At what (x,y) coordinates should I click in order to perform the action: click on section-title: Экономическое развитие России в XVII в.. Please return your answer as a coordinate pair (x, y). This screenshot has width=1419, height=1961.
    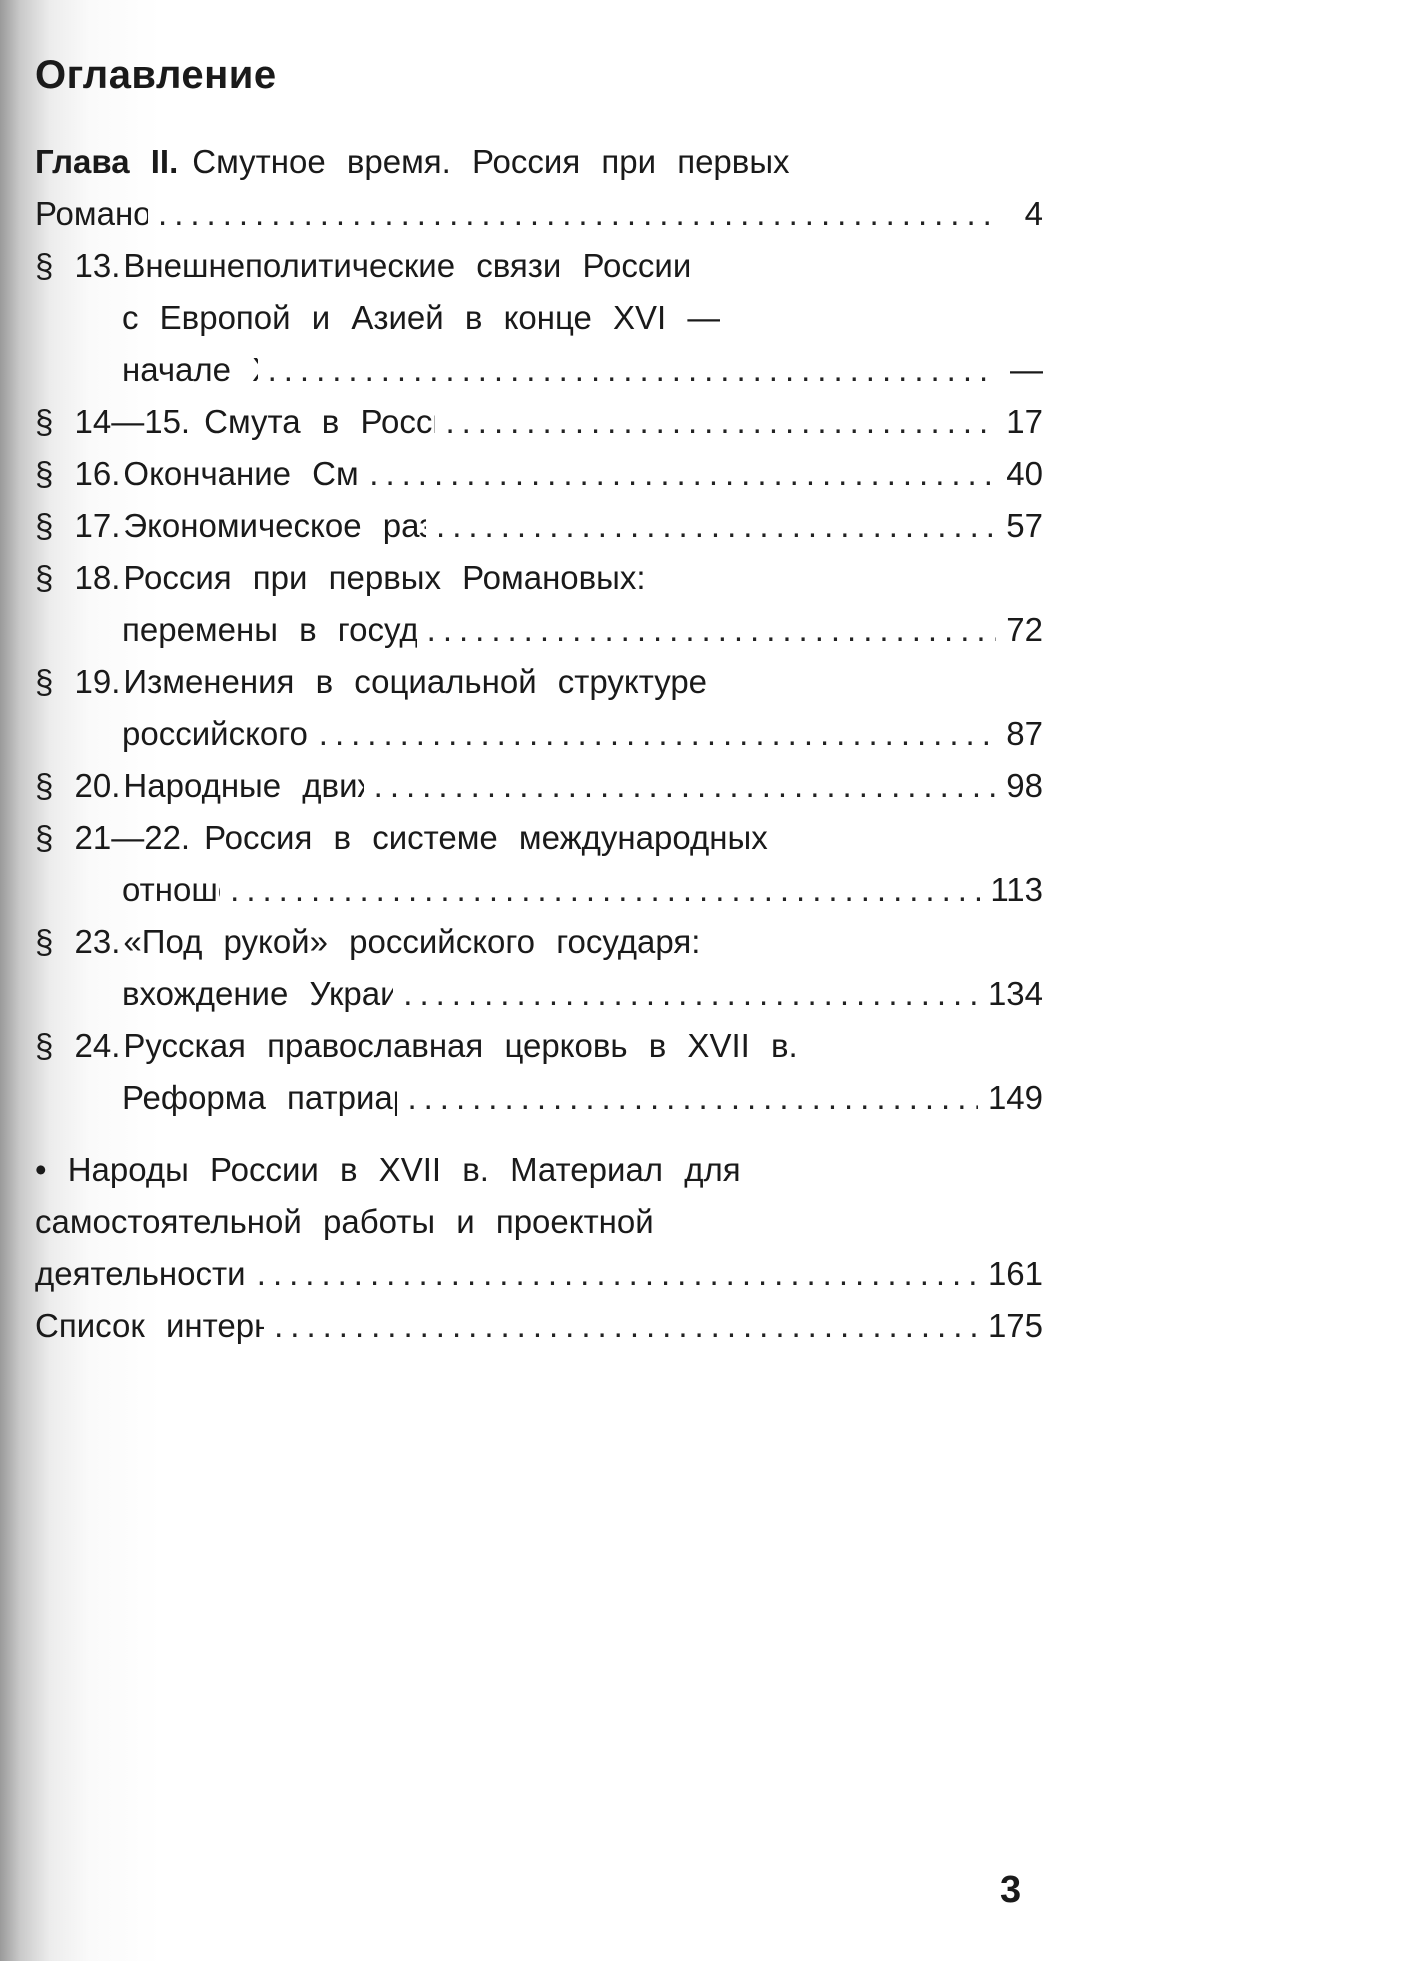
    Looking at the image, I should click on (274, 525).